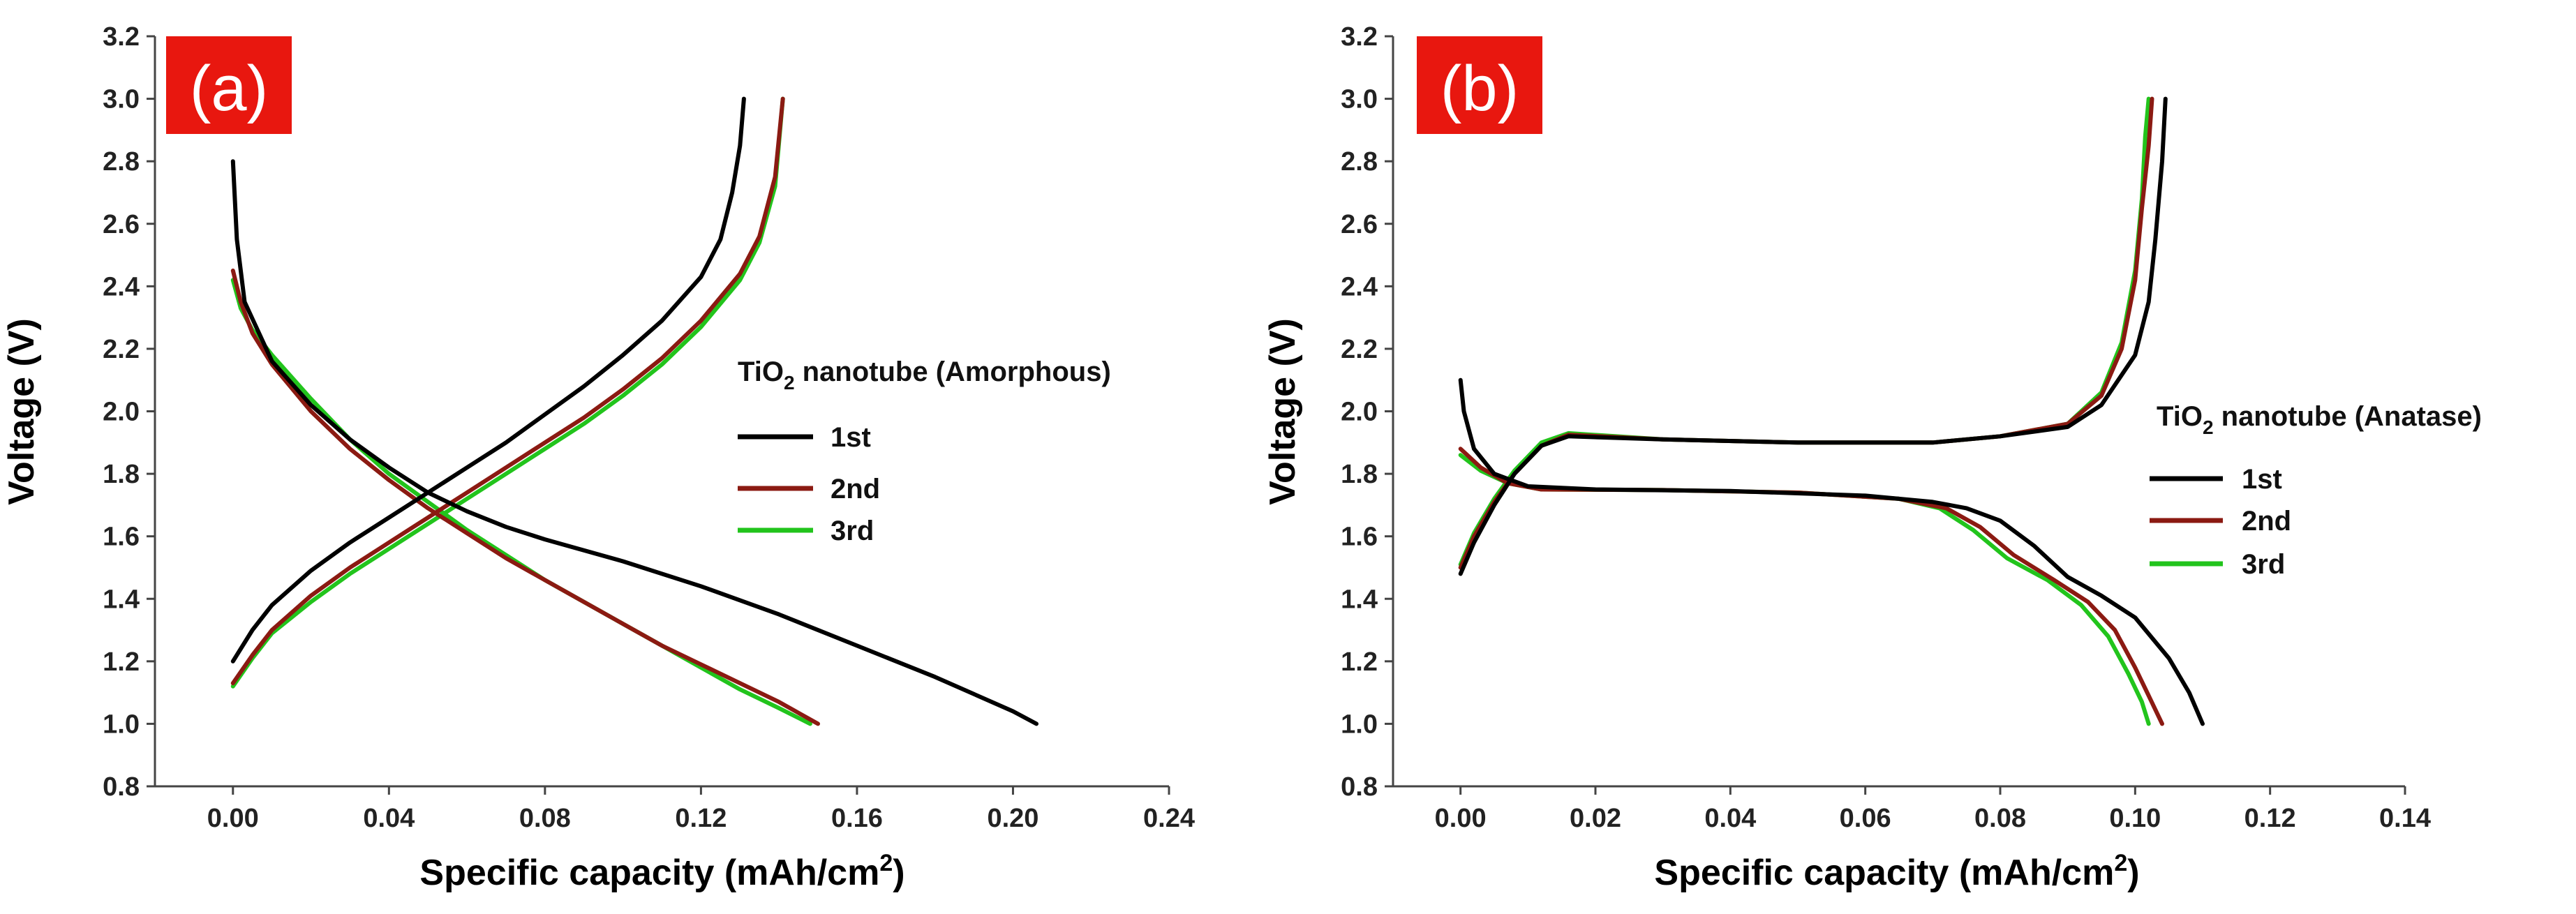  What do you see at coordinates (649, 873) in the screenshot?
I see `panel-a-x-axis-title-main: Specific capacity (mAh/cm` at bounding box center [649, 873].